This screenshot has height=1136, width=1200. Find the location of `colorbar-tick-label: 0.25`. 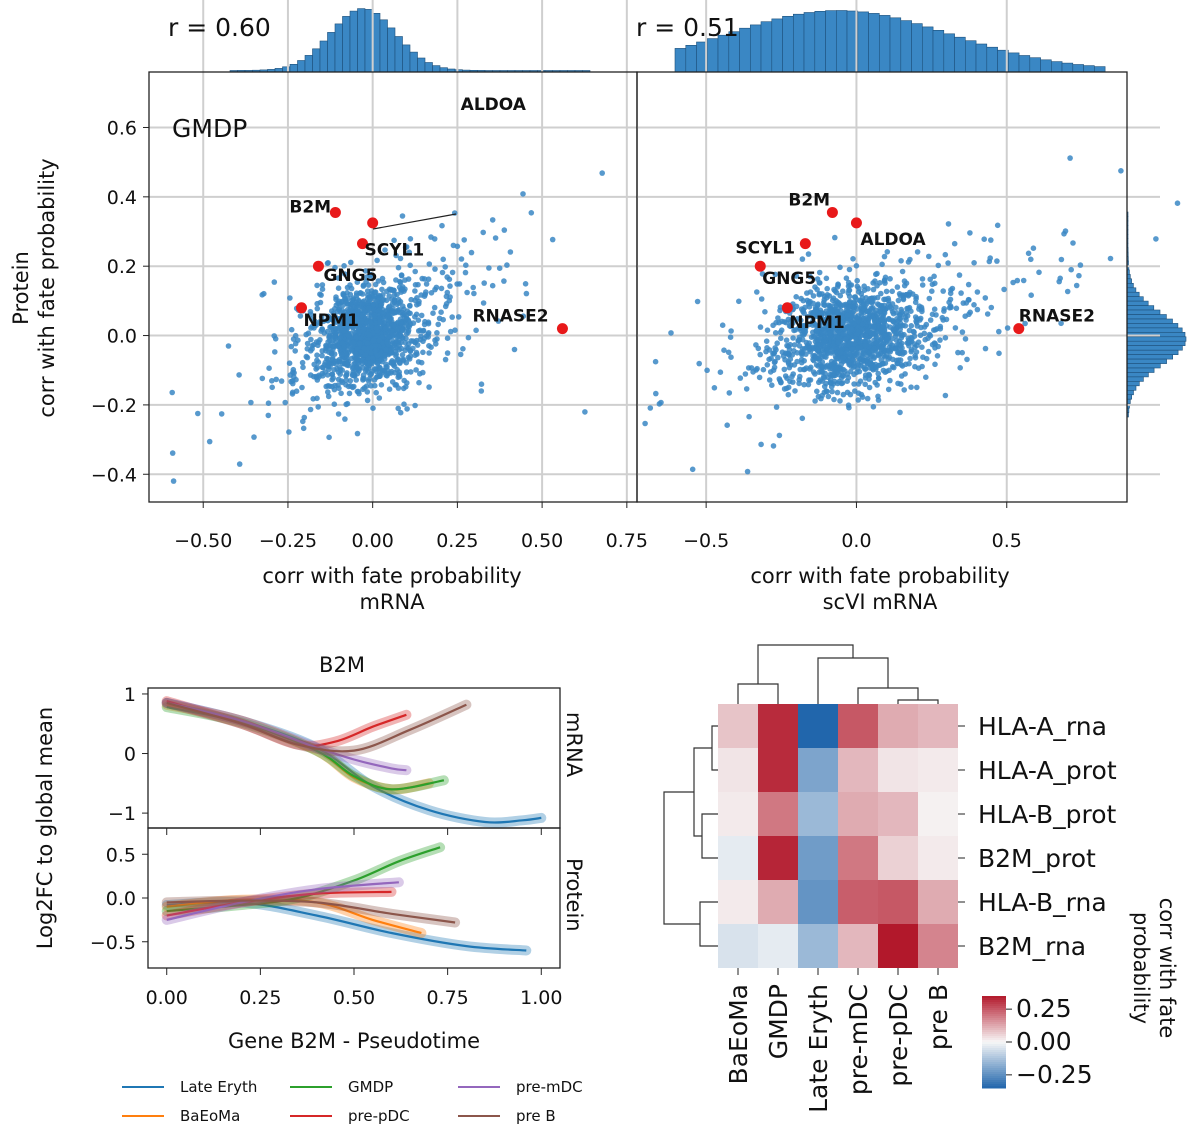

colorbar-tick-label: 0.25 is located at coordinates (1044, 1008).